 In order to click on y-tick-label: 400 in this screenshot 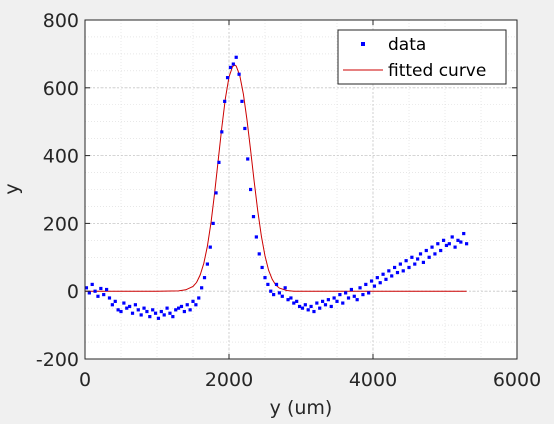, I will do `click(61, 157)`.